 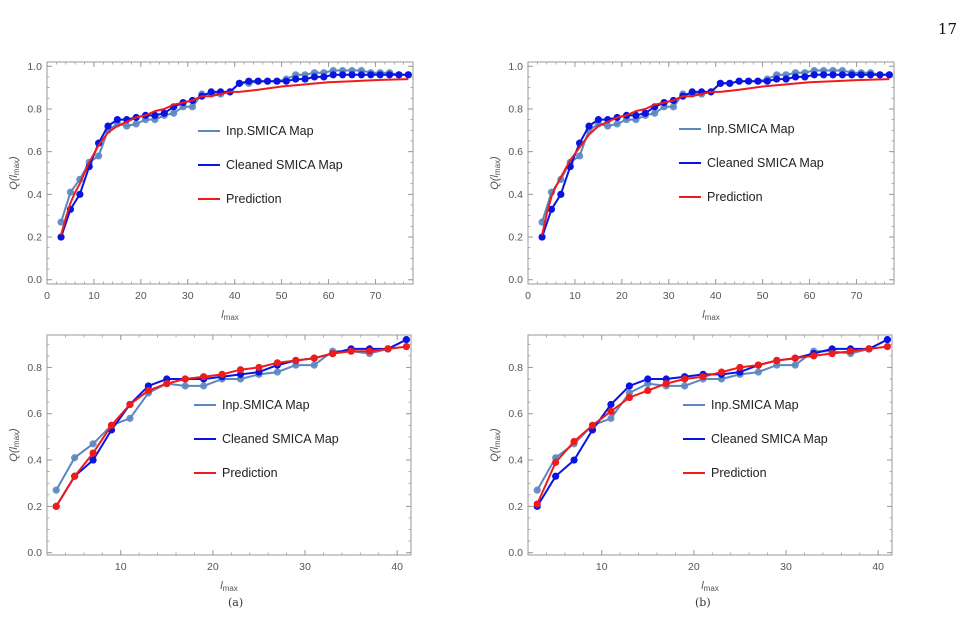 What do you see at coordinates (236, 602) in the screenshot?
I see `caption-left-mark: (a)` at bounding box center [236, 602].